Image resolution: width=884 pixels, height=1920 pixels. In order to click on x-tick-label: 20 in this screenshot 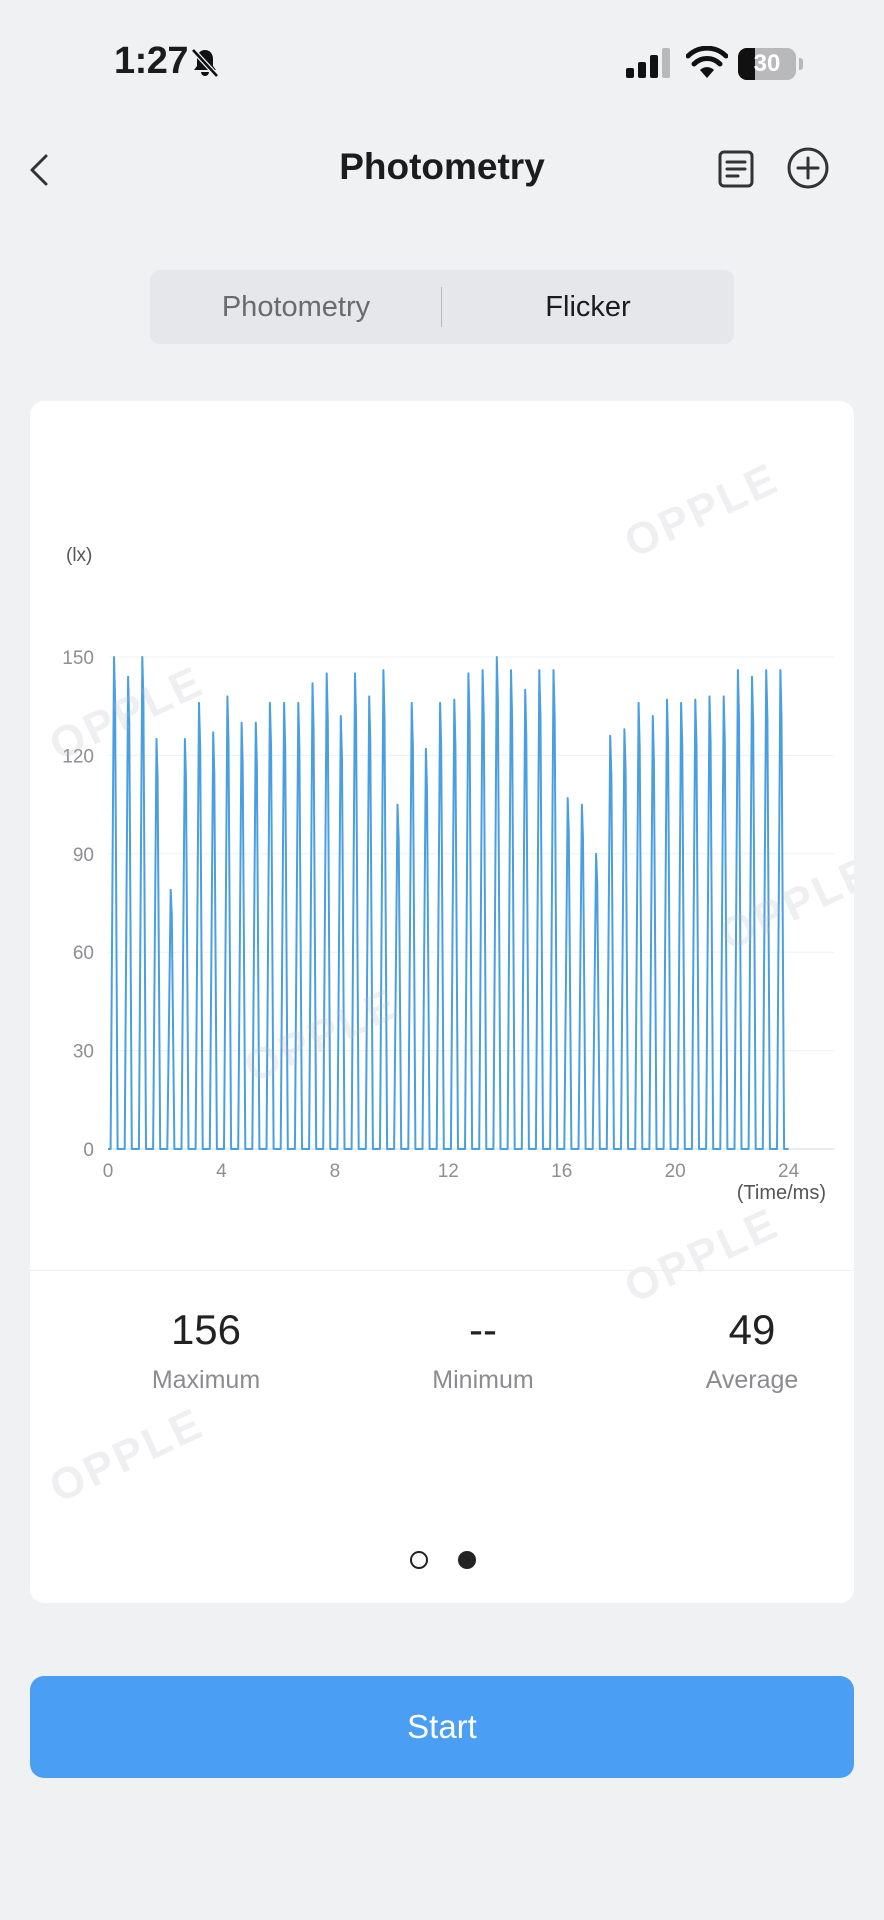, I will do `click(675, 1171)`.